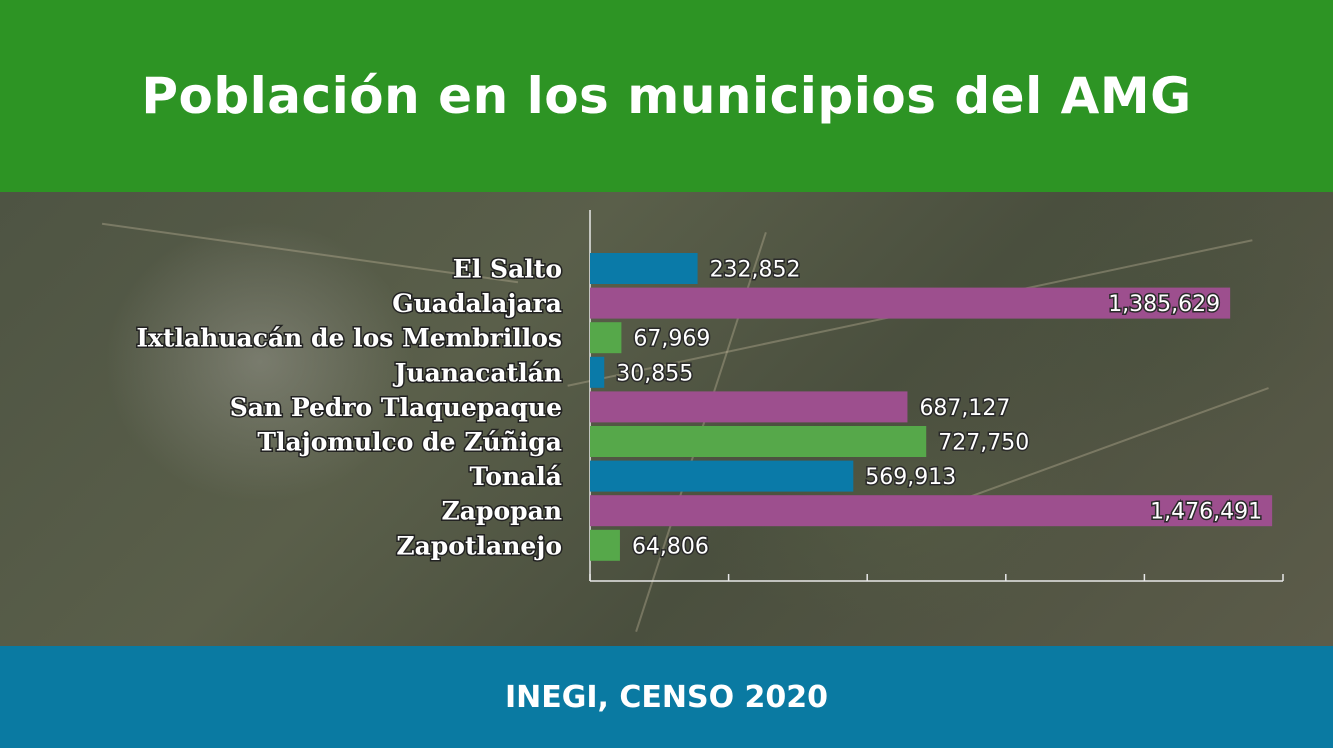 This screenshot has width=1333, height=748. I want to click on source-label: INEGI, CENSO 2020, so click(666, 697).